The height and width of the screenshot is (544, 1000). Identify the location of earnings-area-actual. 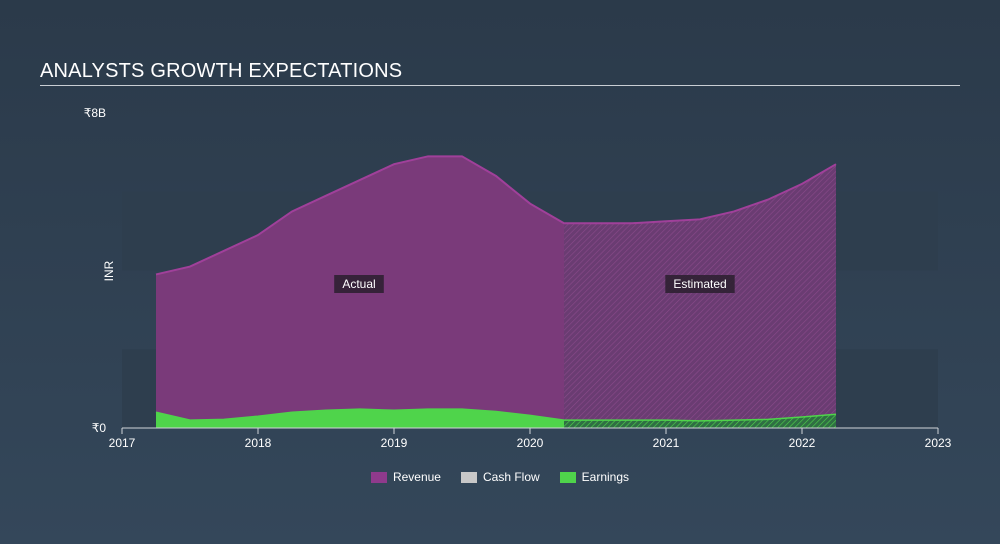
(360, 418).